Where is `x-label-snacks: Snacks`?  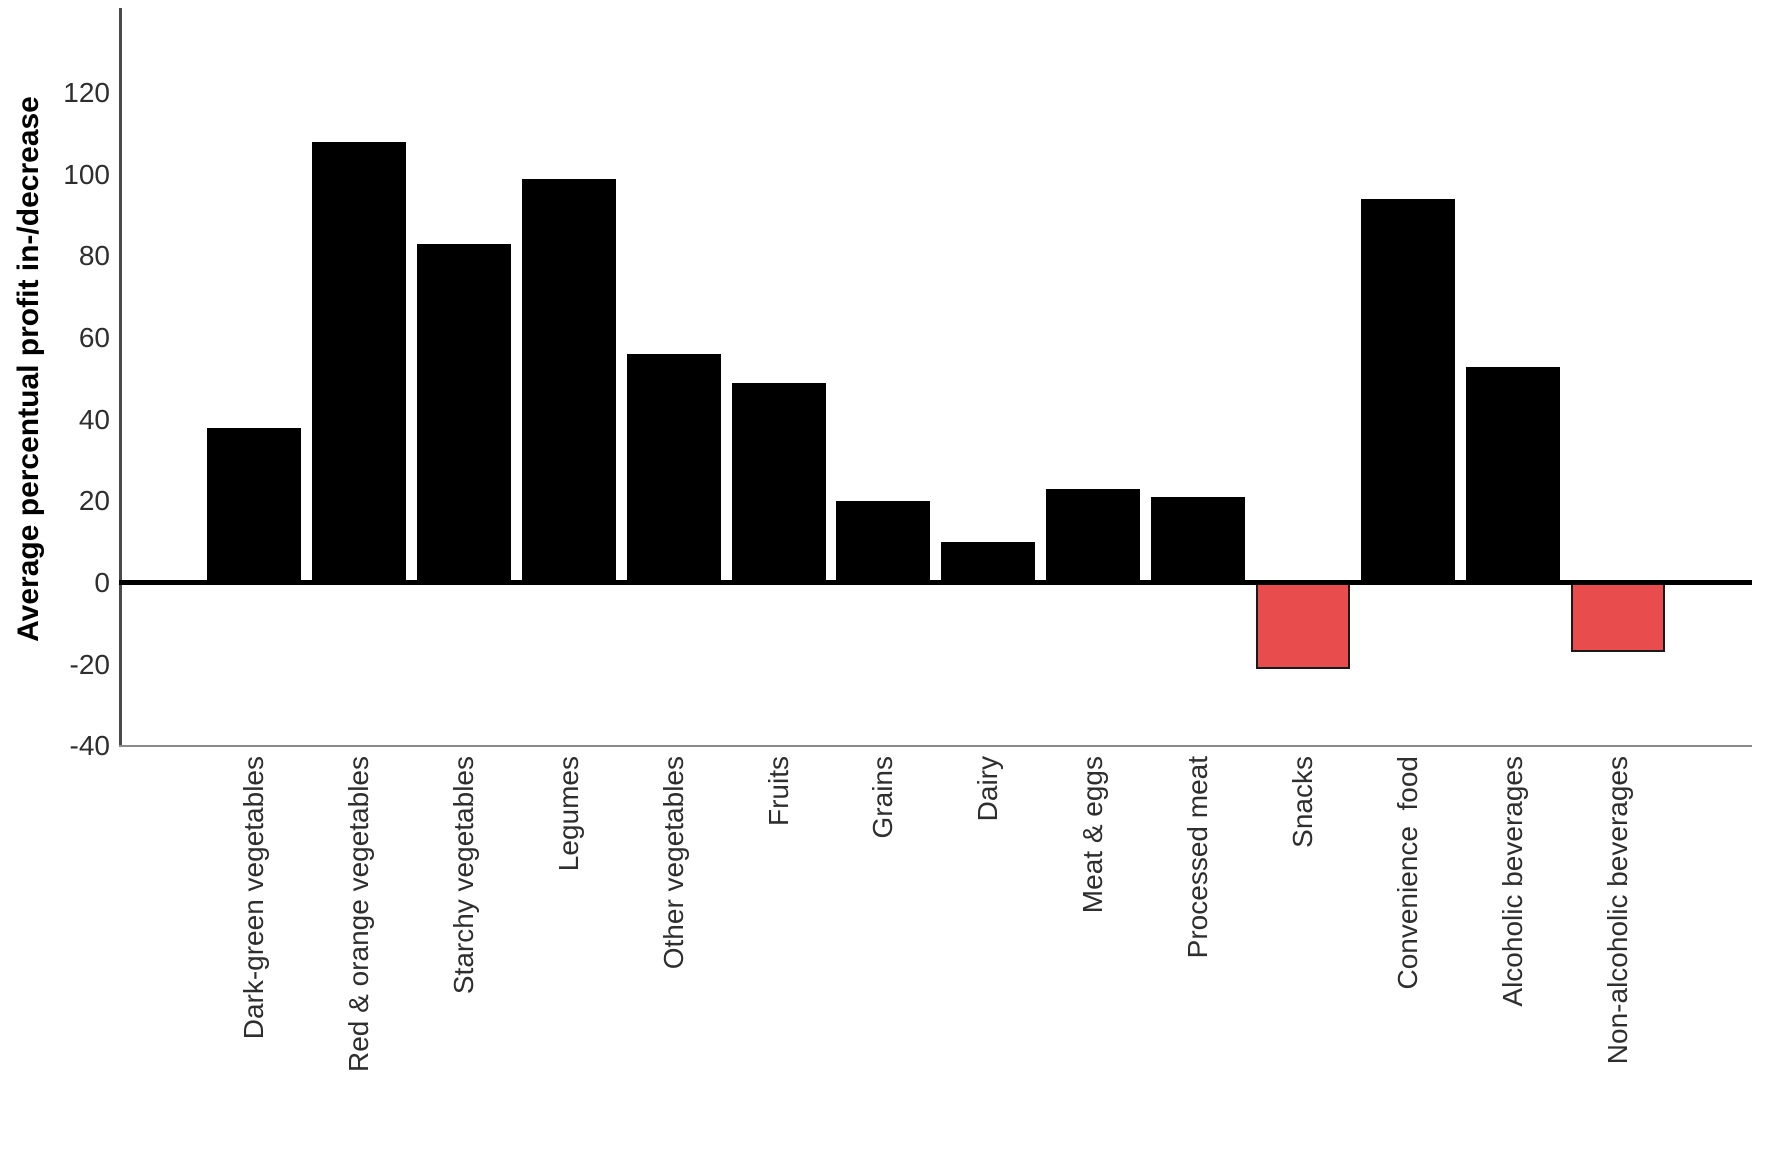 x-label-snacks: Snacks is located at coordinates (1302, 802).